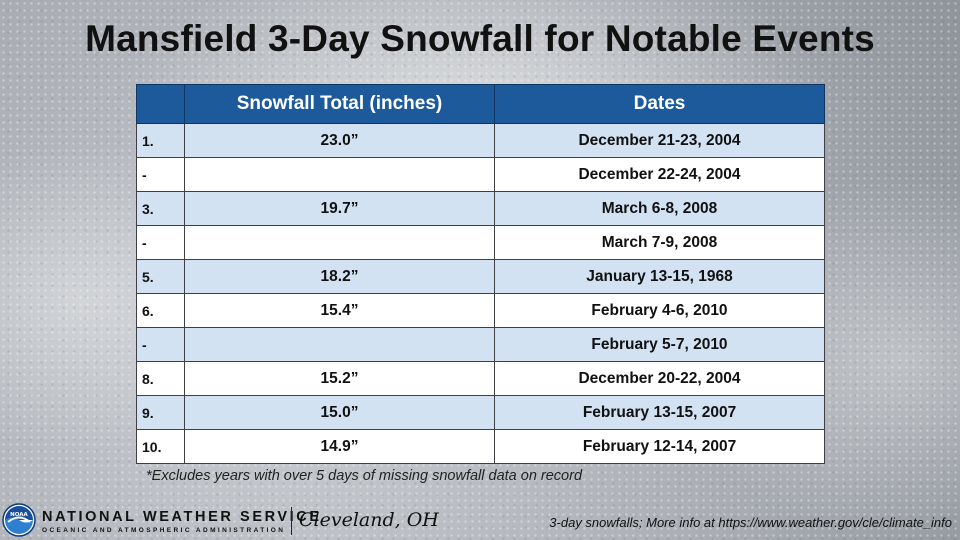  What do you see at coordinates (659, 446) in the screenshot?
I see `dates-cell: February 12-14, 2007` at bounding box center [659, 446].